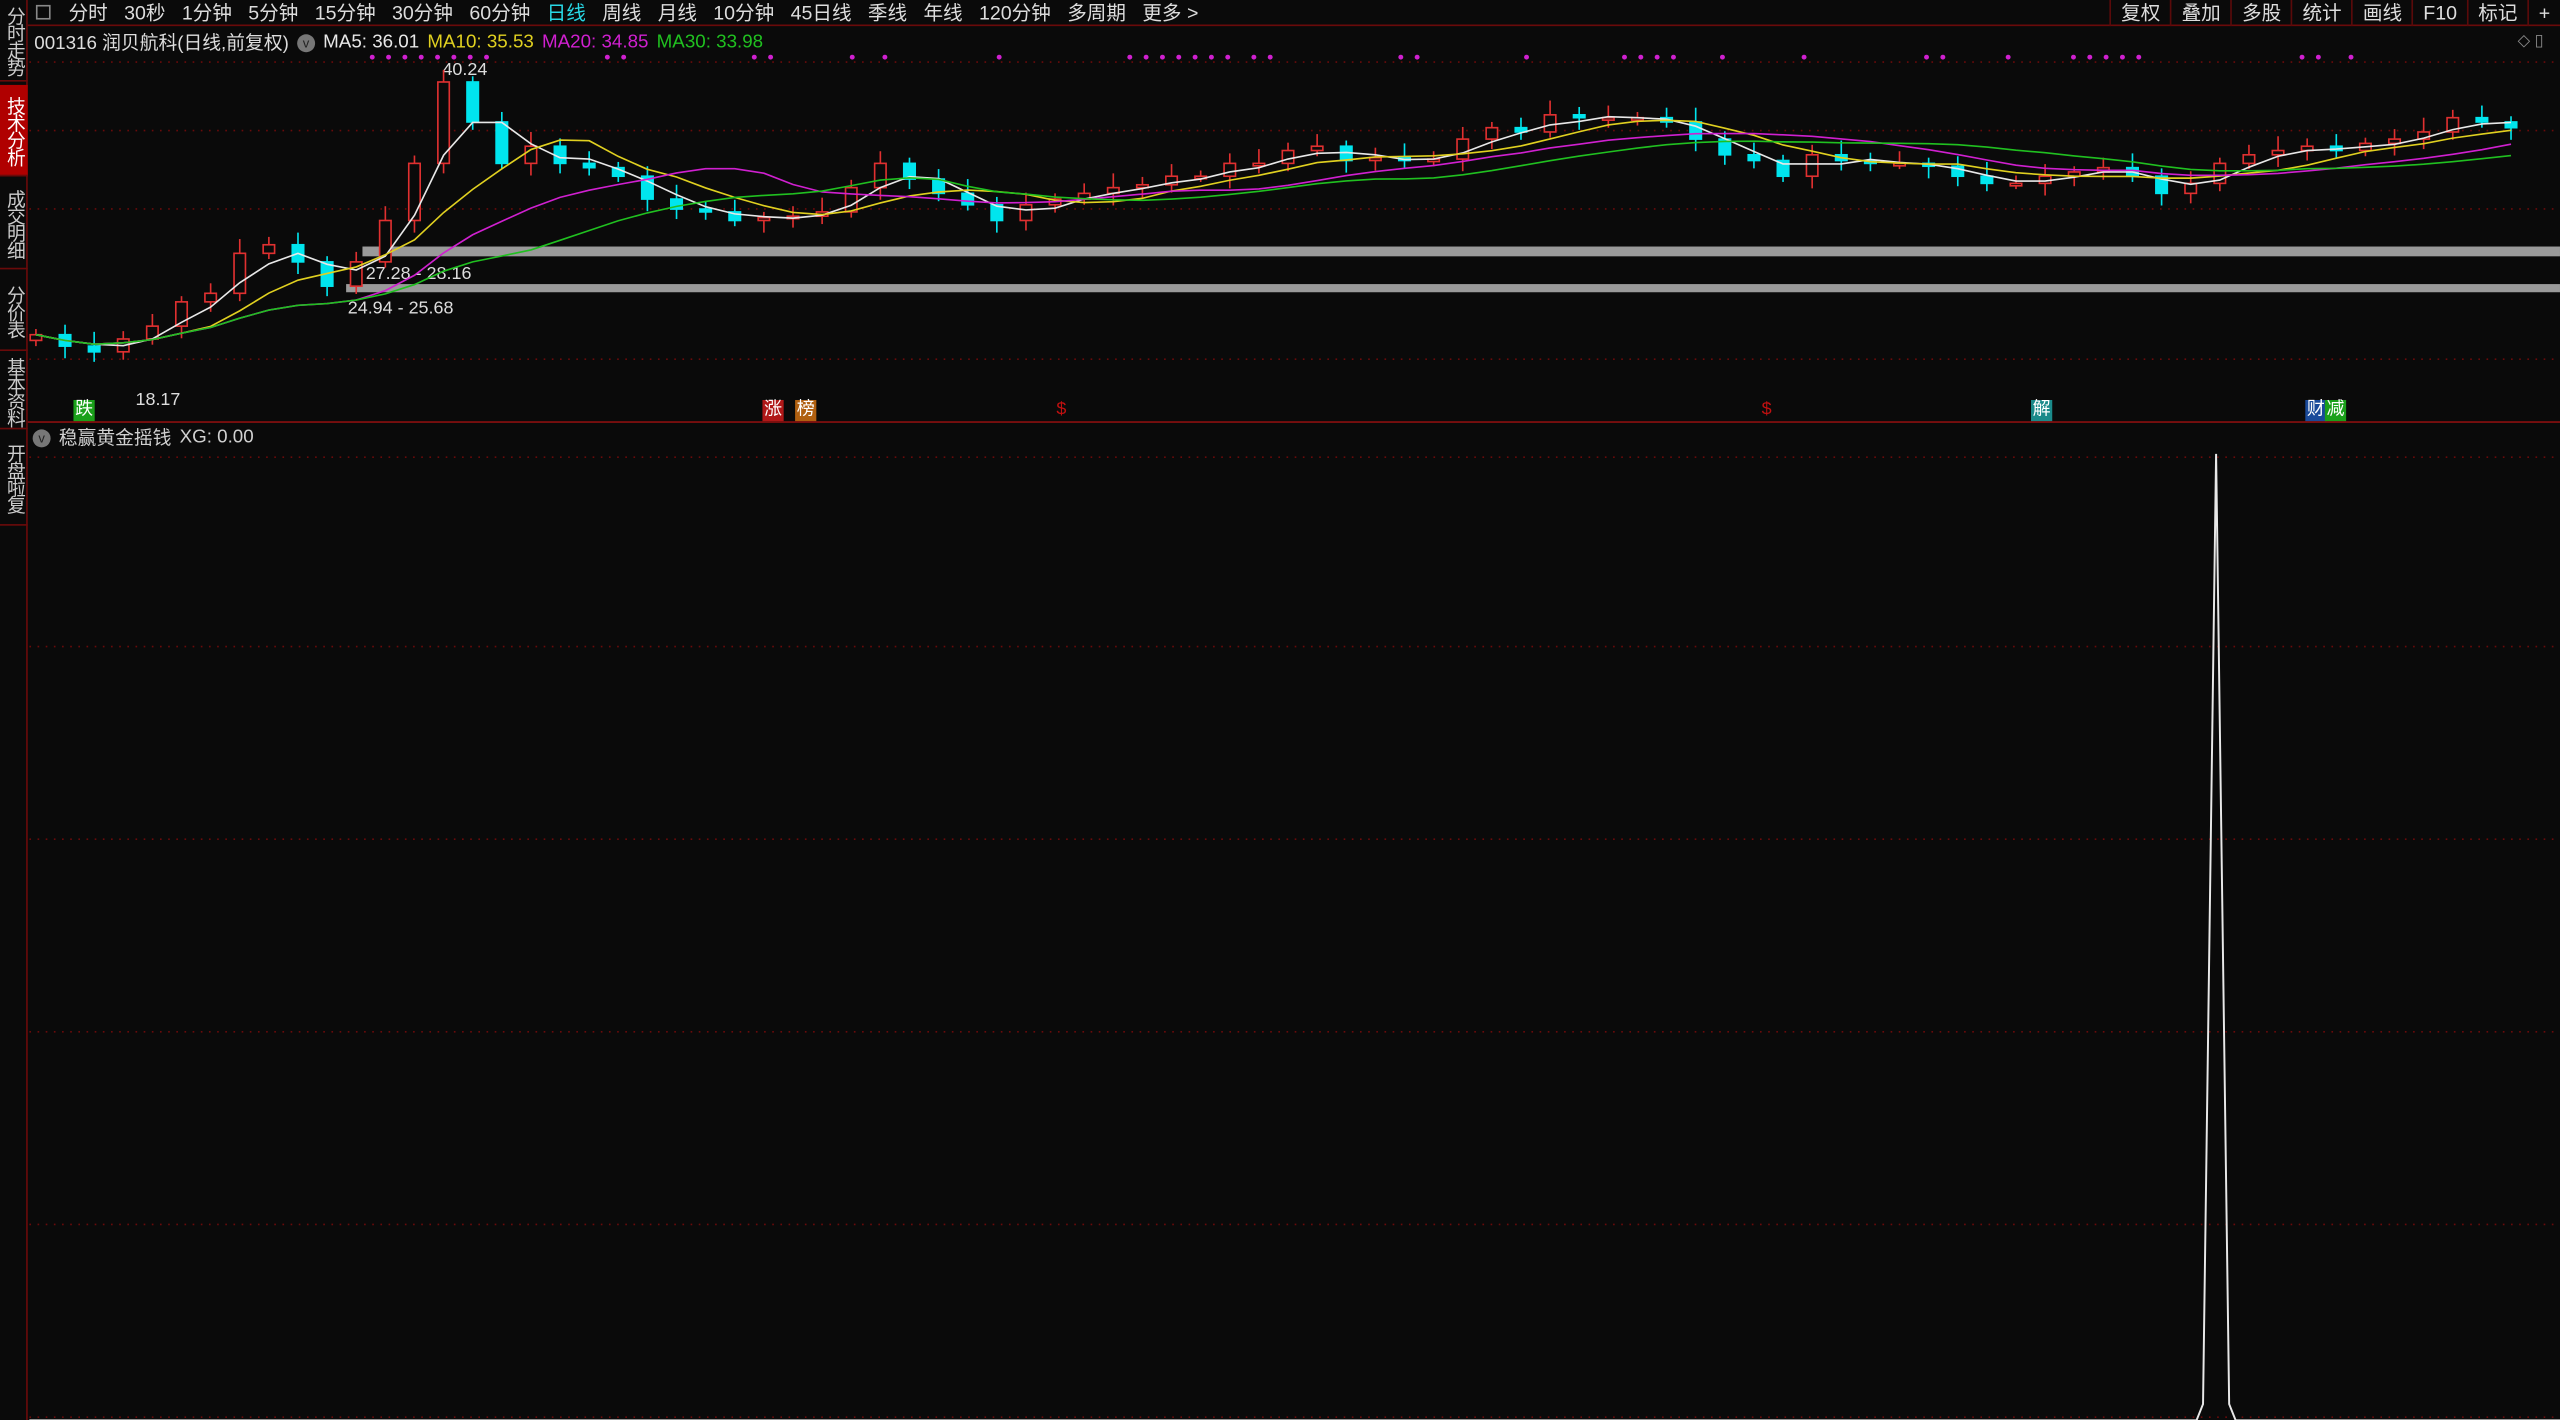  I want to click on period-tab: 10分钟, so click(744, 12).